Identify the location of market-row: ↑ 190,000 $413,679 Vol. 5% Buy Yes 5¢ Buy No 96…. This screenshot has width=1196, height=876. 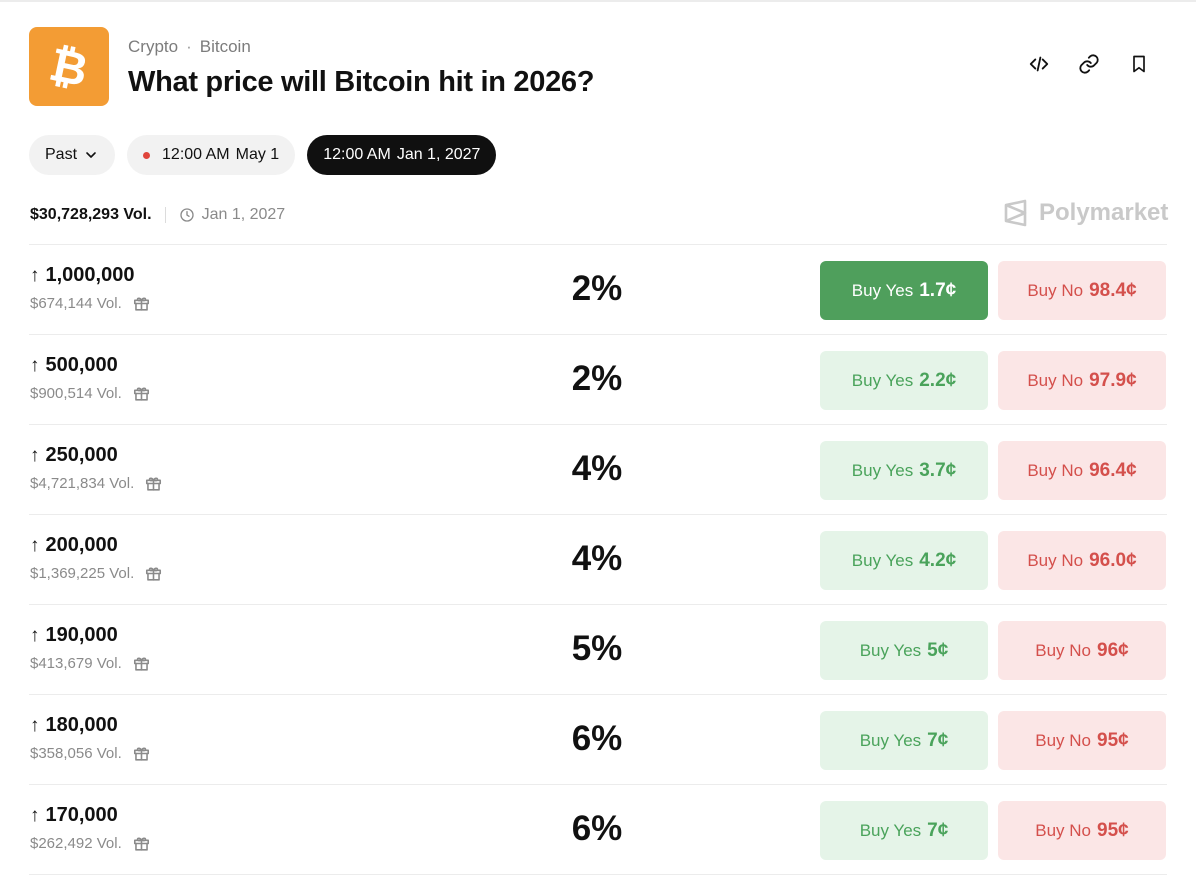
(598, 650).